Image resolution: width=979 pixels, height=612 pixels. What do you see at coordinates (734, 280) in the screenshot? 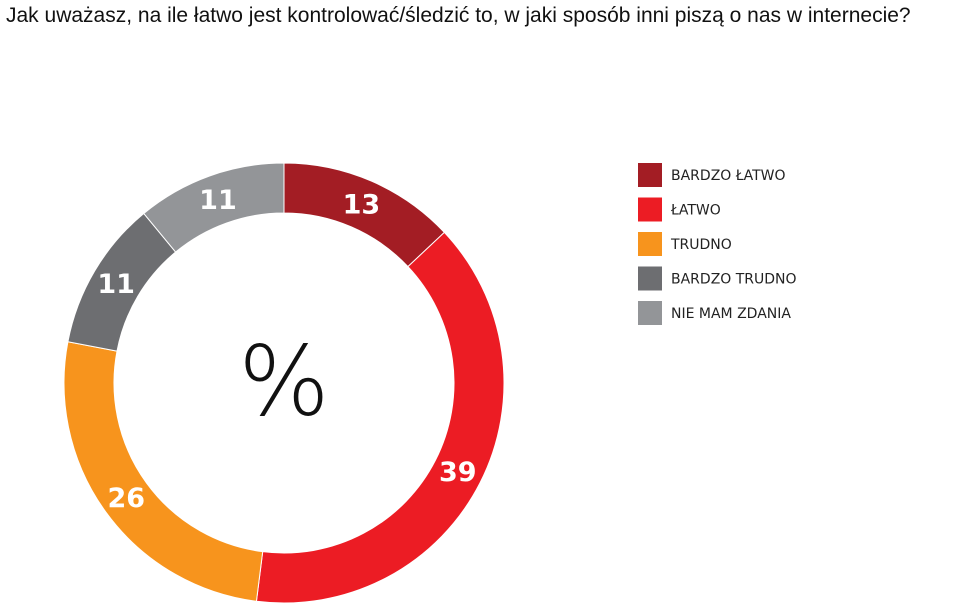
I see `legend-label: BARDZO TRUDNO` at bounding box center [734, 280].